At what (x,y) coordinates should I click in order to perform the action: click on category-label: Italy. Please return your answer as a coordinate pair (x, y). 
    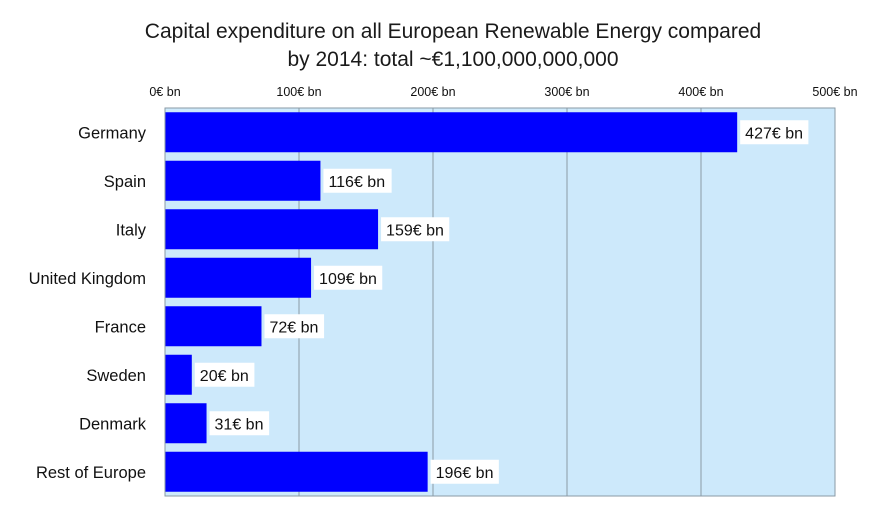
    Looking at the image, I should click on (131, 230).